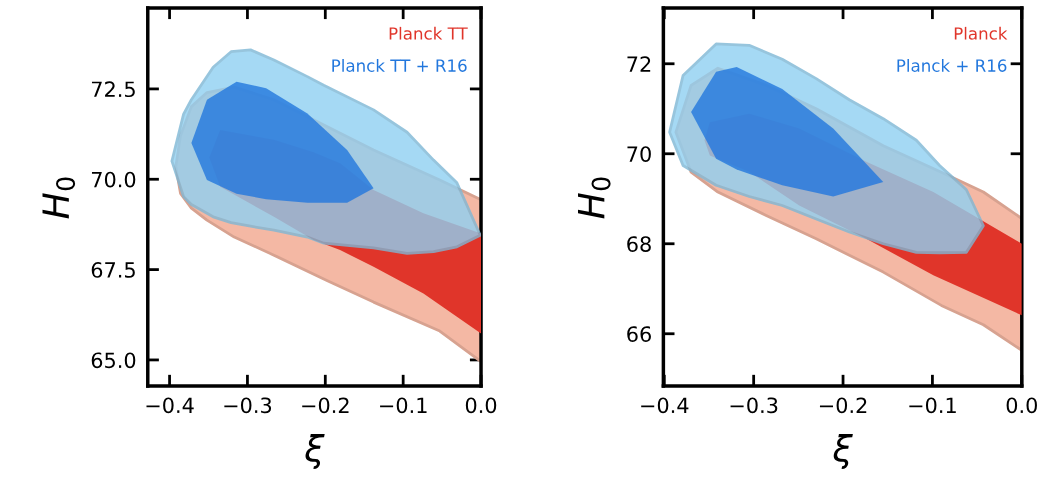 This screenshot has height=498, width=1048. I want to click on y-tick-label: 65.0, so click(113, 360).